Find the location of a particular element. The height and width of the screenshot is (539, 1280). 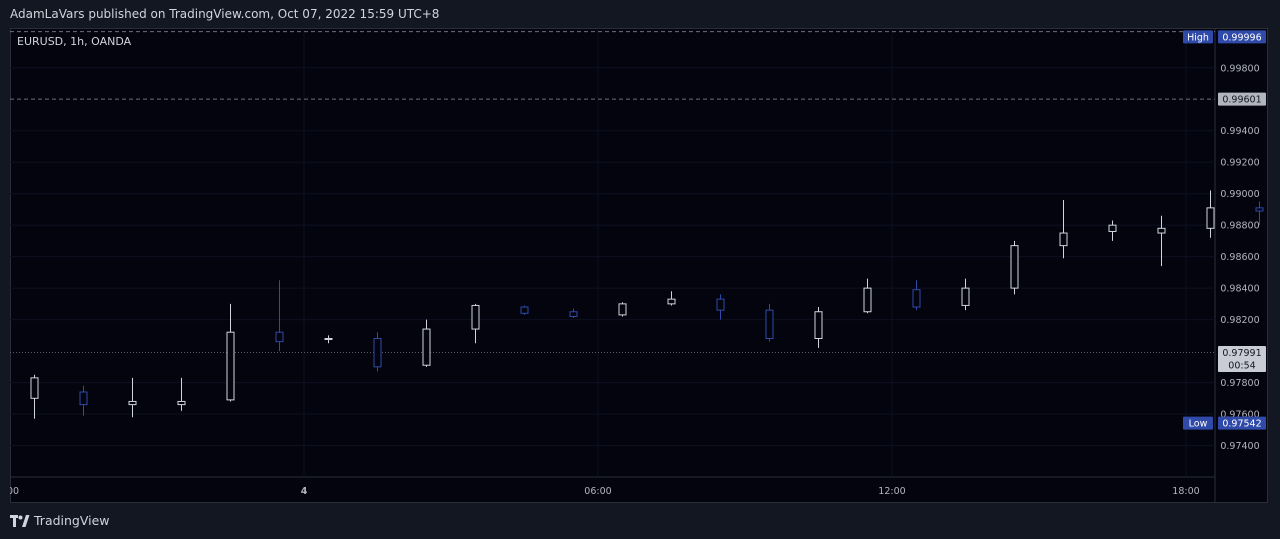

x-tick-label: 00 is located at coordinates (14, 491).